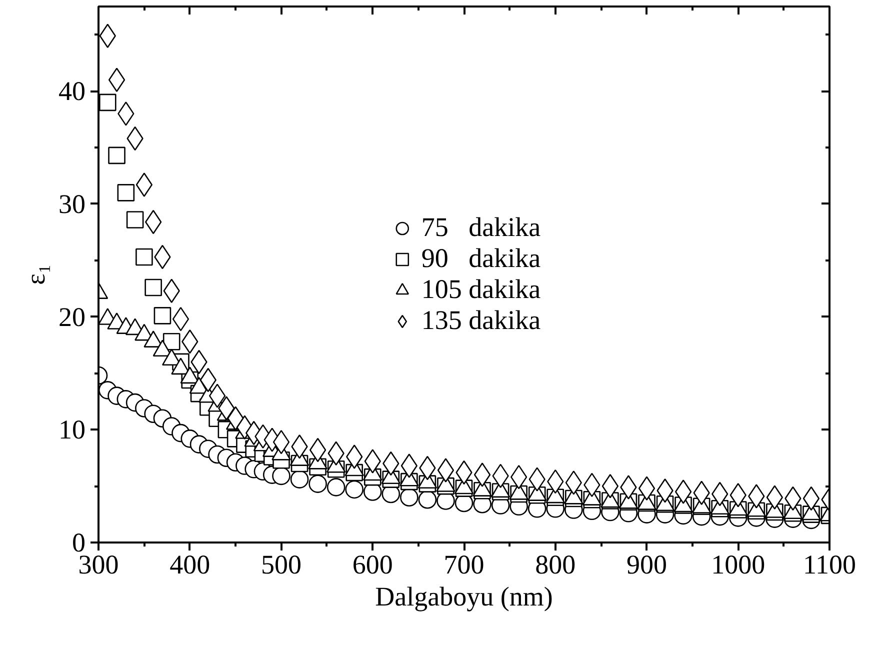  Describe the element at coordinates (481, 289) in the screenshot. I see `legend-label: 105 dakika` at that location.